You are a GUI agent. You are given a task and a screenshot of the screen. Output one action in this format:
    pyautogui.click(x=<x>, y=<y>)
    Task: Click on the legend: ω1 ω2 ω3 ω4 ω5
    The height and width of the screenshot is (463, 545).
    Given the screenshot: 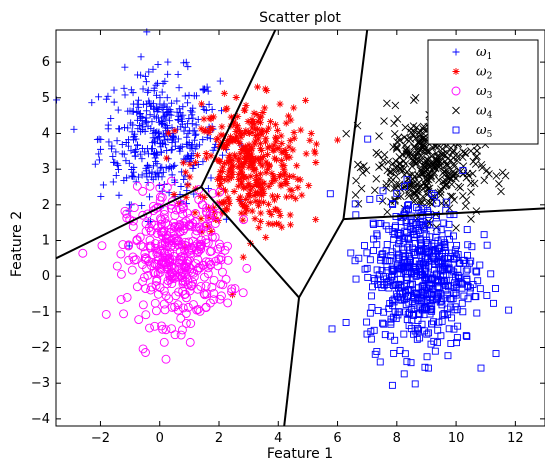 What is the action you would take?
    pyautogui.click(x=483, y=92)
    